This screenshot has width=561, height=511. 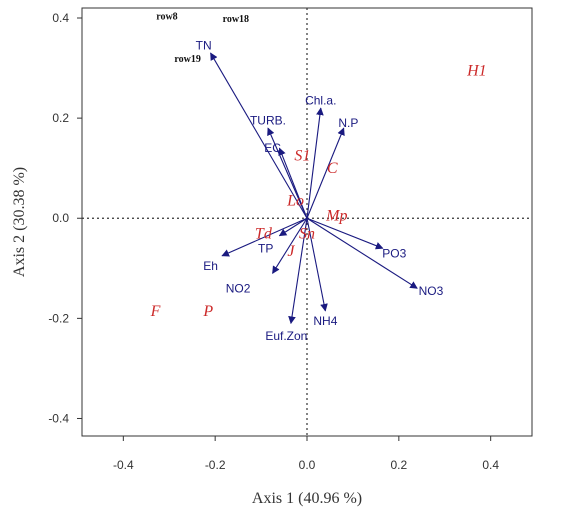 I want to click on x-tick-label: -0.4, so click(x=123, y=465).